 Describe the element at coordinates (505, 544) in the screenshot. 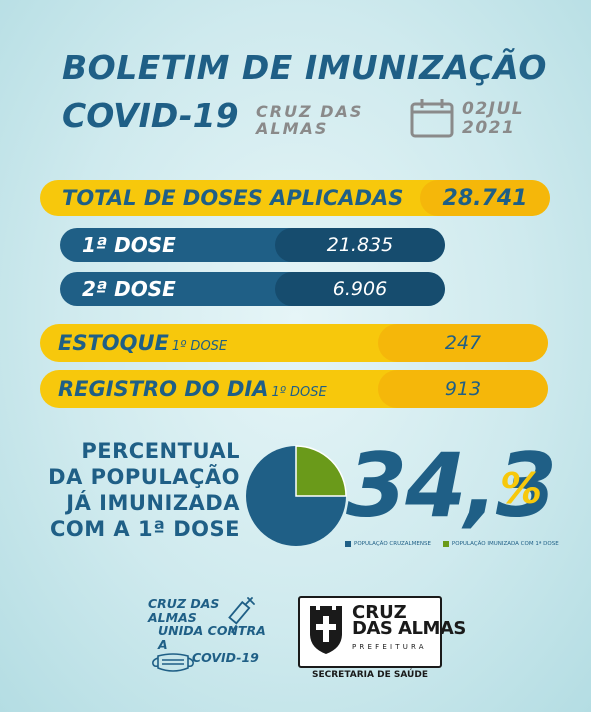

I see `legend-label-immunized: POPULAÇÃO IMUNIZADA COM 1ª DOSE` at that location.